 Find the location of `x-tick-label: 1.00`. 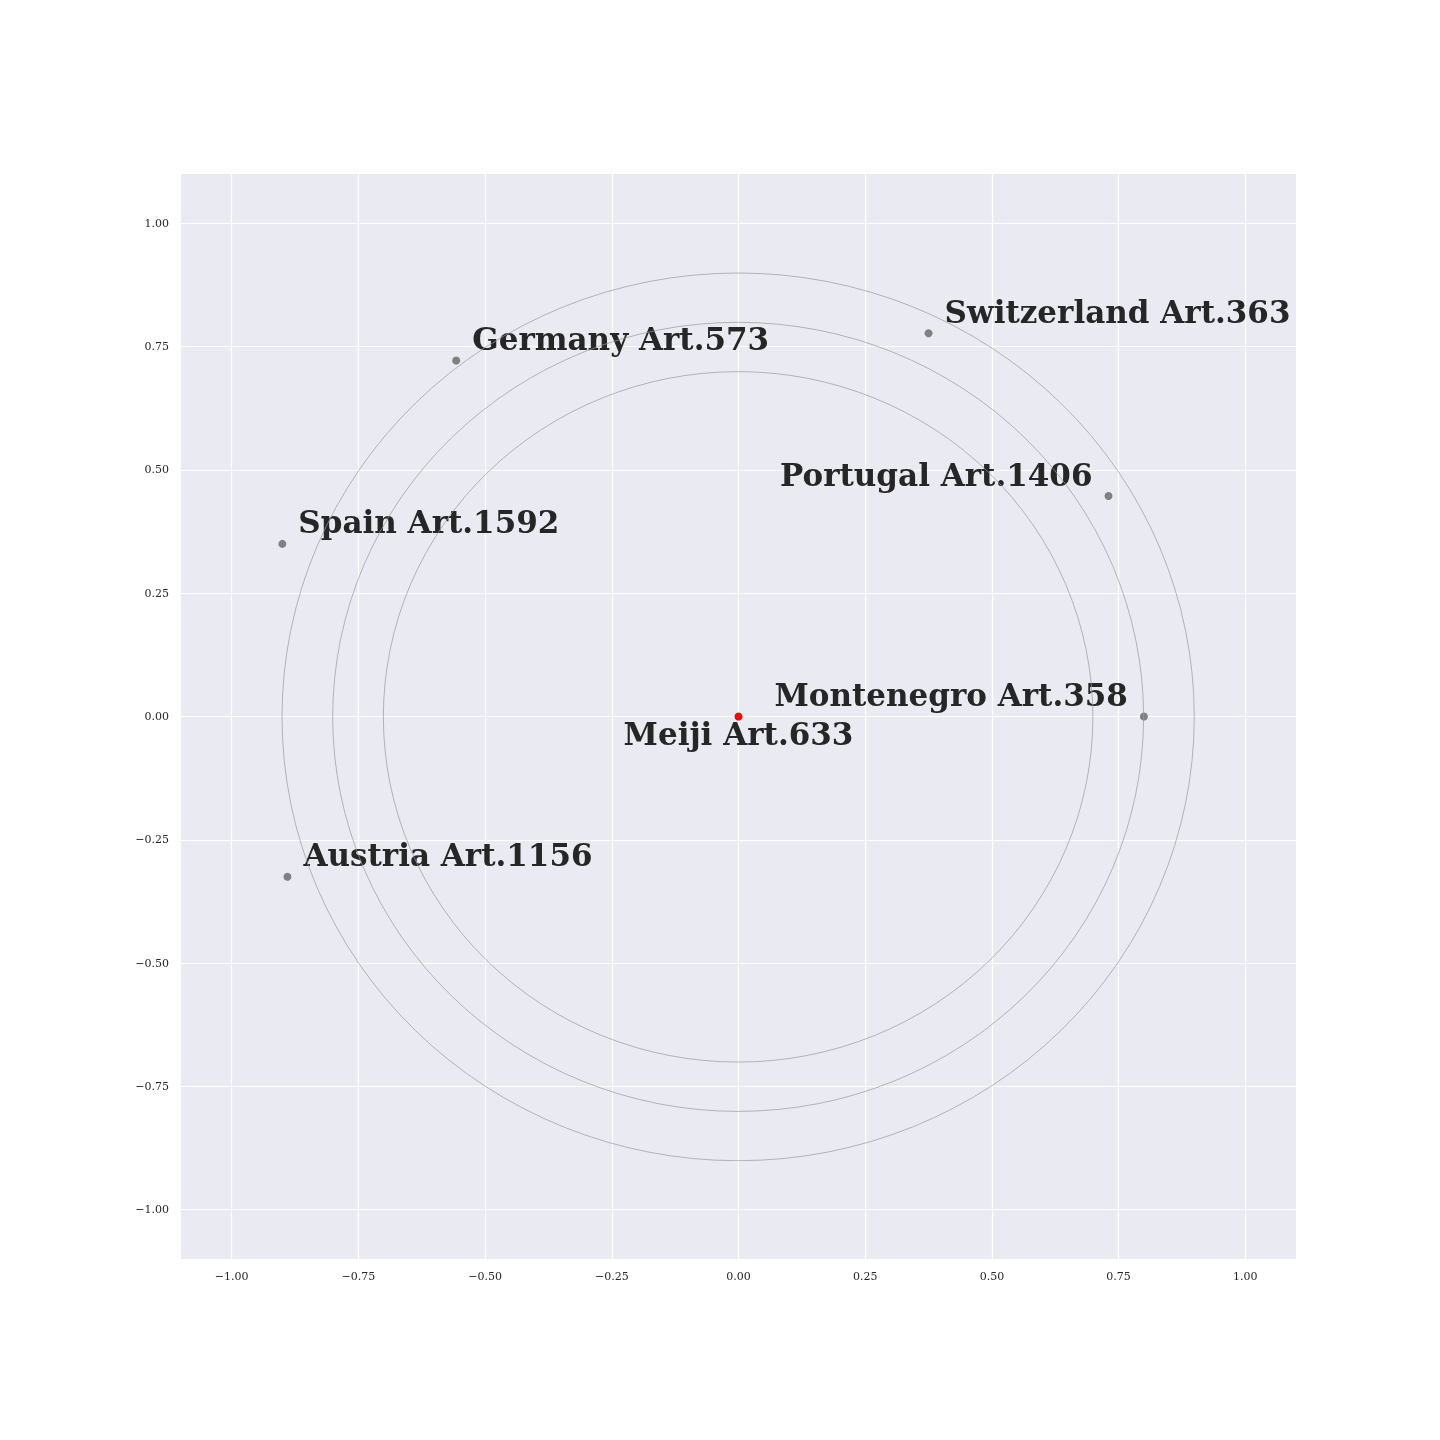

x-tick-label: 1.00 is located at coordinates (1245, 1276).